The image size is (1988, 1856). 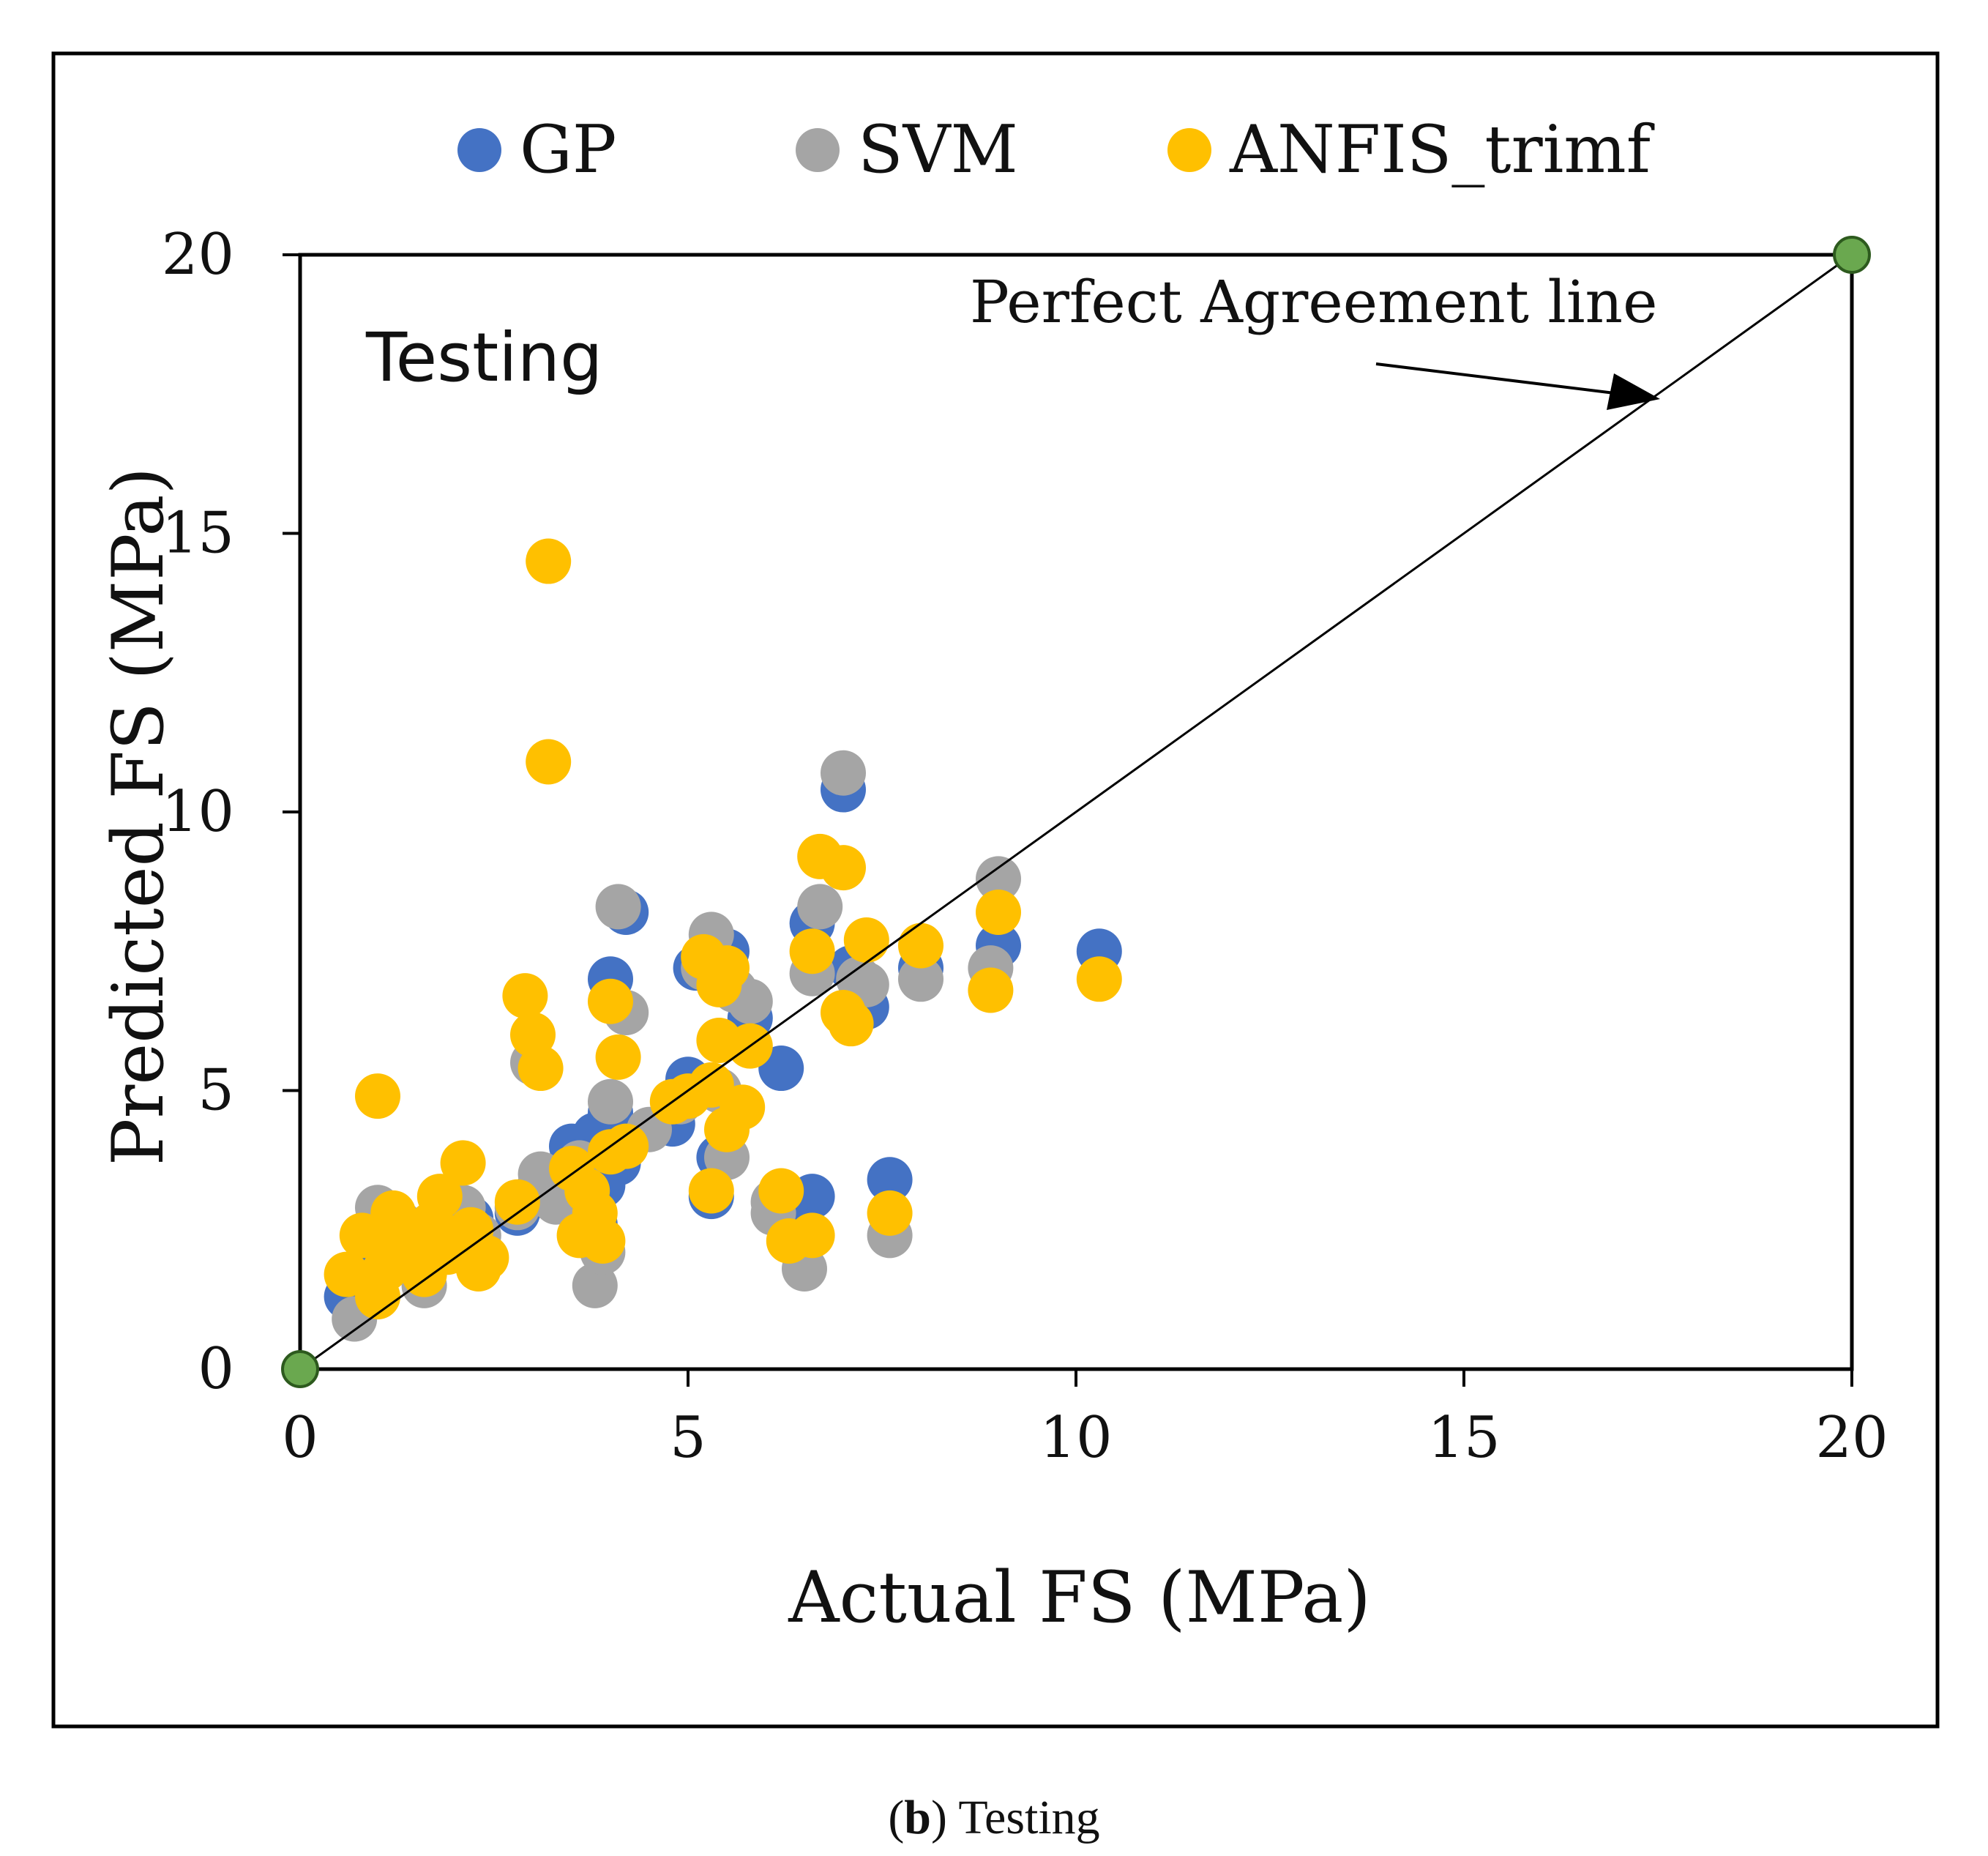 I want to click on x-axis-label: Actual FS (MPa), so click(x=1079, y=1598).